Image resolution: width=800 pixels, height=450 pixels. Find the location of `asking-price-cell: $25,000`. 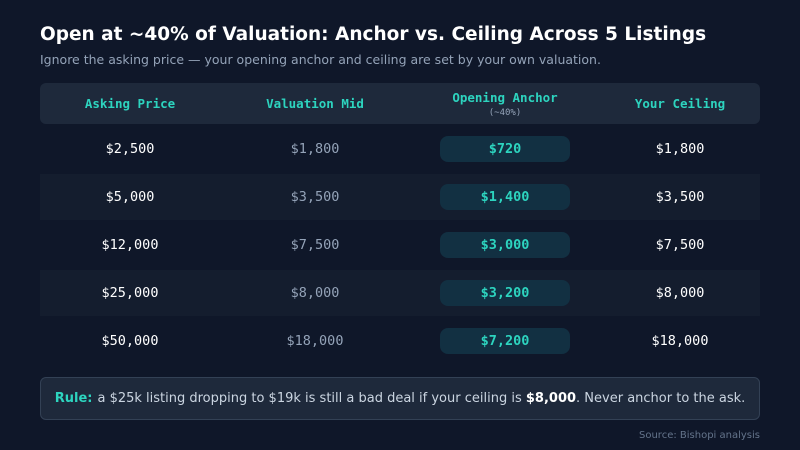

asking-price-cell: $25,000 is located at coordinates (130, 293).